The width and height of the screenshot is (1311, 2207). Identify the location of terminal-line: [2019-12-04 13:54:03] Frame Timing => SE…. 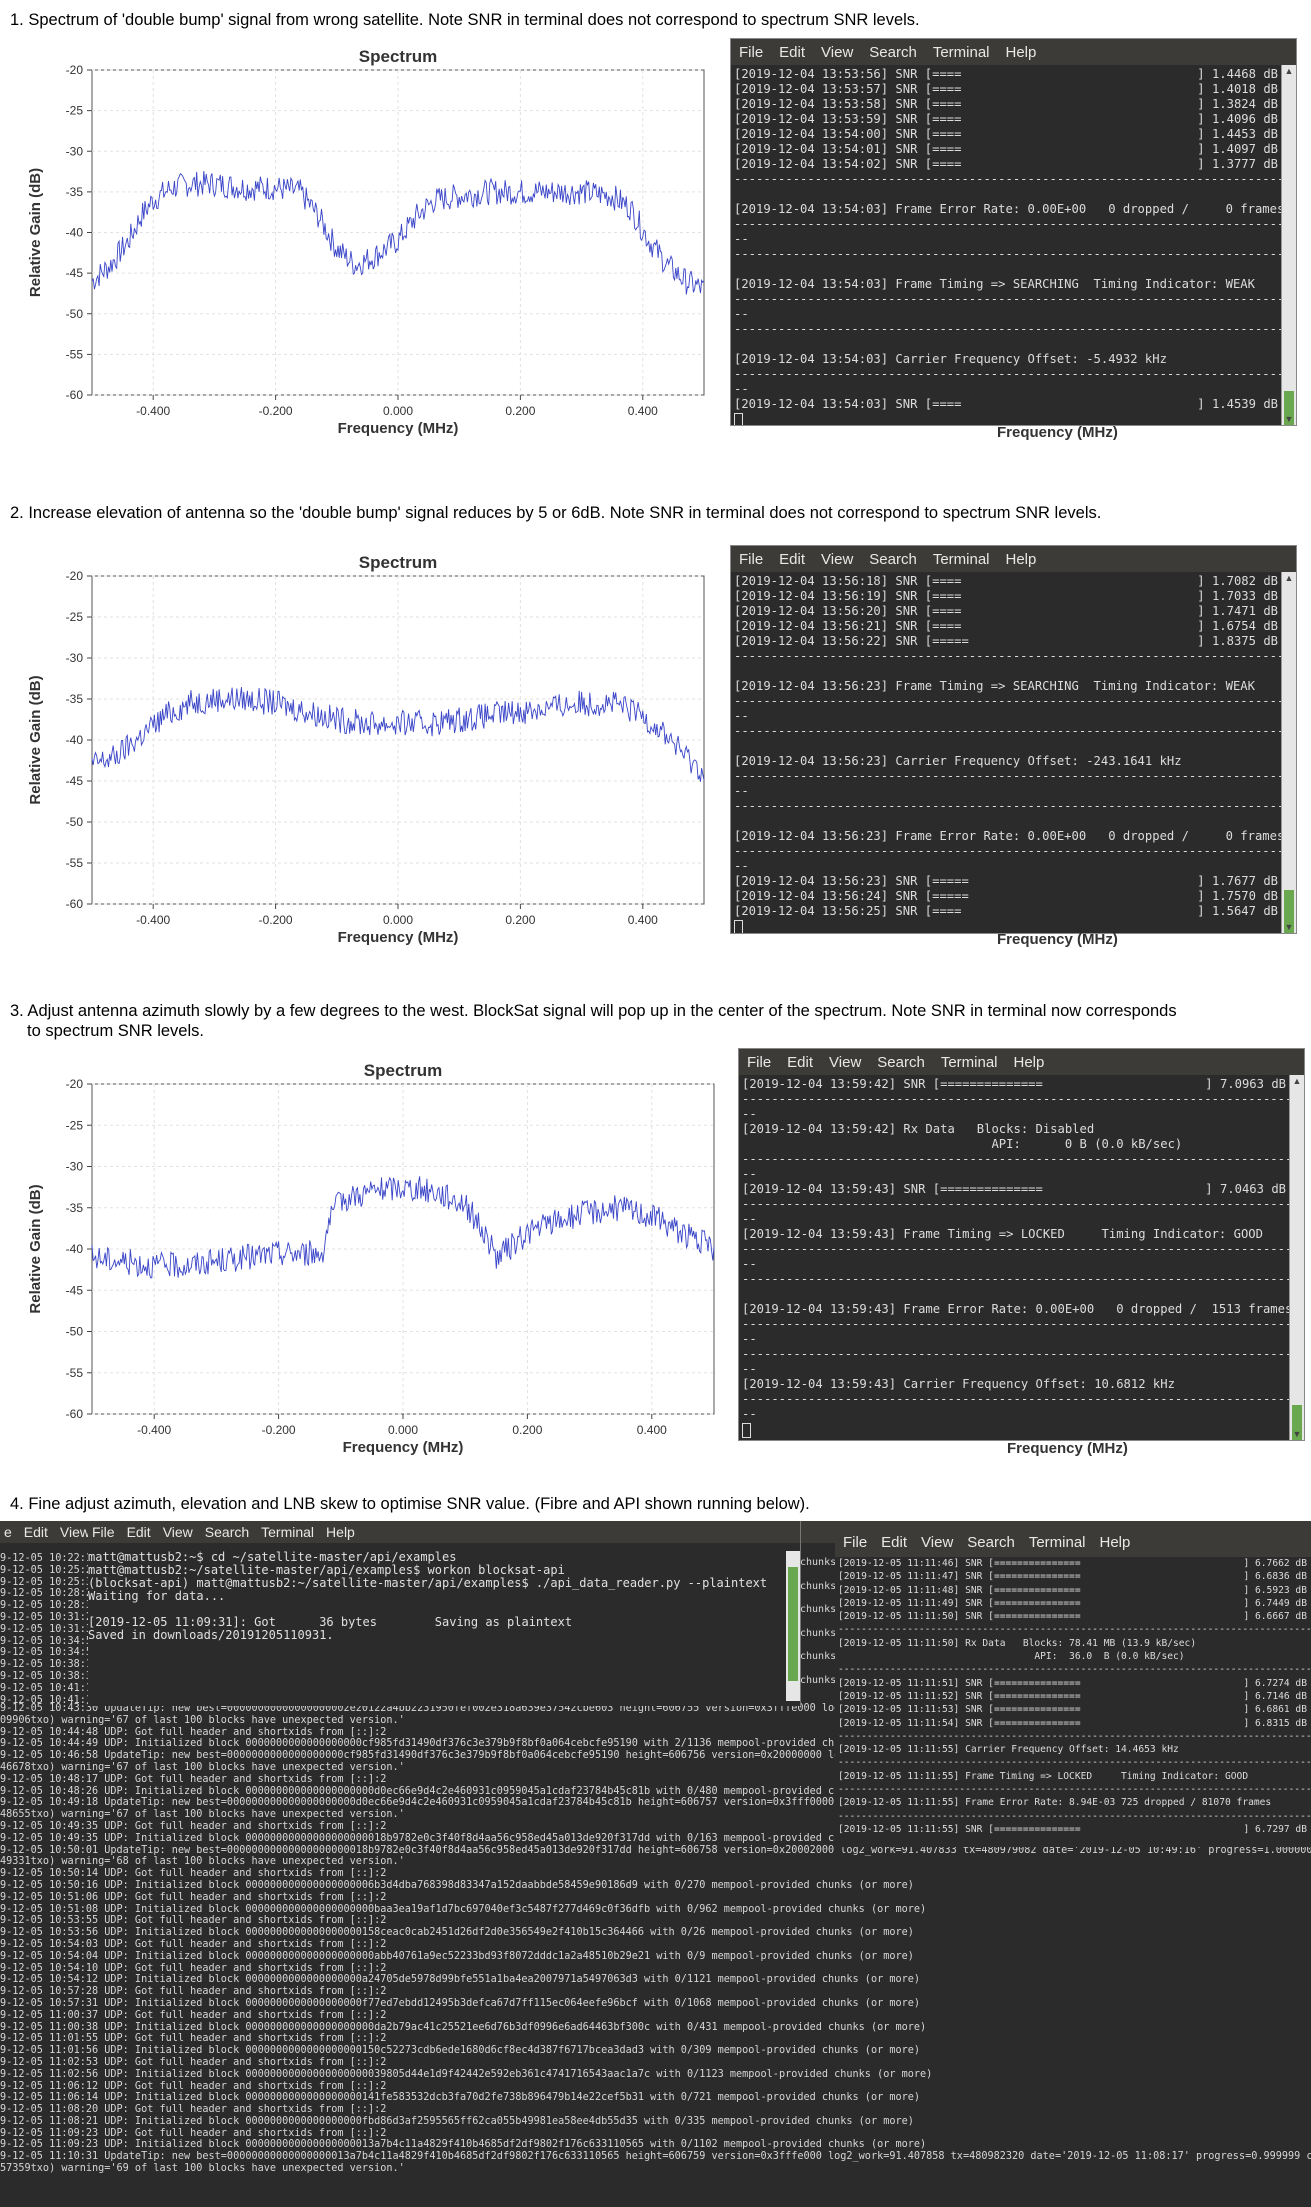
(1008, 284).